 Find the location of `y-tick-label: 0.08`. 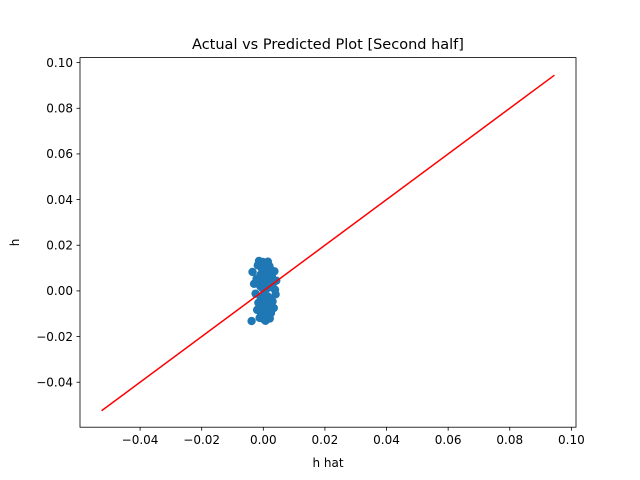

y-tick-label: 0.08 is located at coordinates (59, 109).